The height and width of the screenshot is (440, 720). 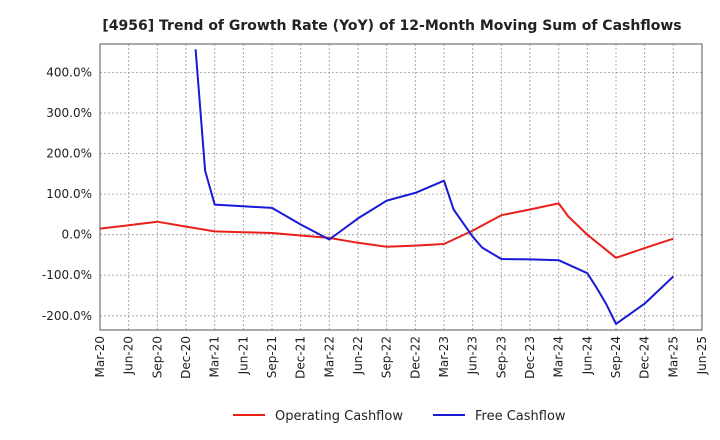 I want to click on y-tick-label: 400.0%, so click(x=69, y=72).